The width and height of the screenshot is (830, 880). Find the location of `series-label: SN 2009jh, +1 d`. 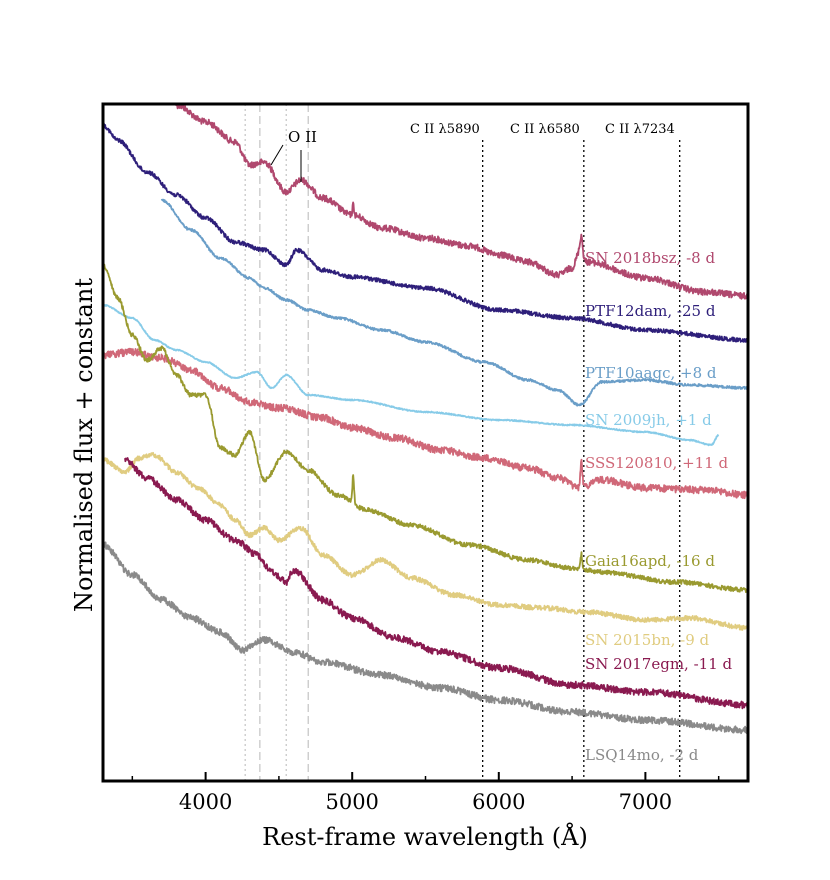

series-label: SN 2009jh, +1 d is located at coordinates (648, 420).